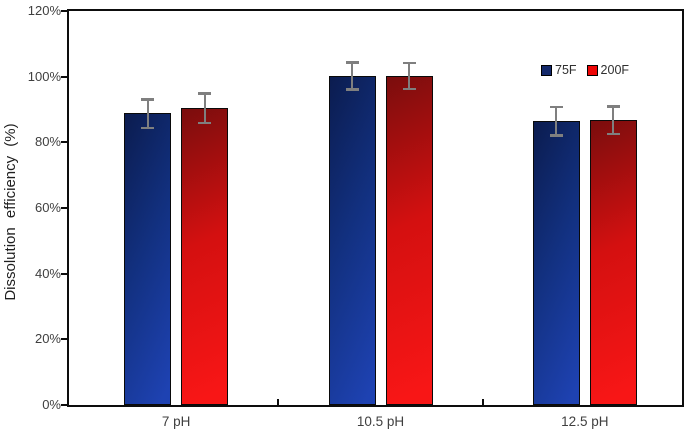 The height and width of the screenshot is (435, 685). Describe the element at coordinates (204, 108) in the screenshot. I see `error-bar-200f-7-ph` at that location.